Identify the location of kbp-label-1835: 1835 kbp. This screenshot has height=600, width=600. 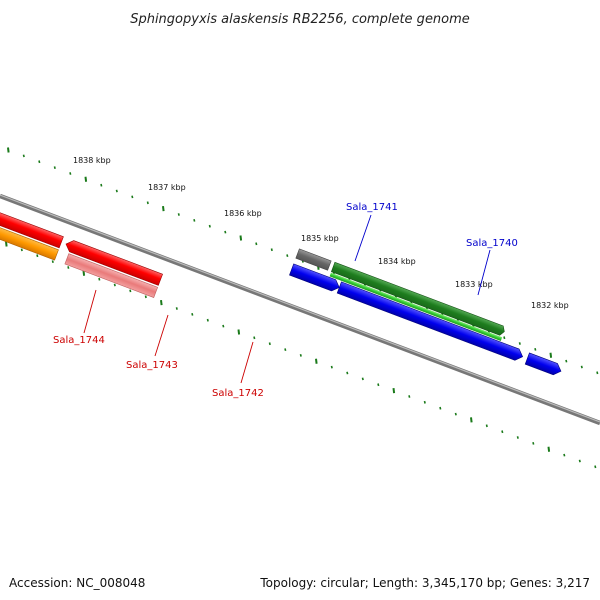
(320, 238).